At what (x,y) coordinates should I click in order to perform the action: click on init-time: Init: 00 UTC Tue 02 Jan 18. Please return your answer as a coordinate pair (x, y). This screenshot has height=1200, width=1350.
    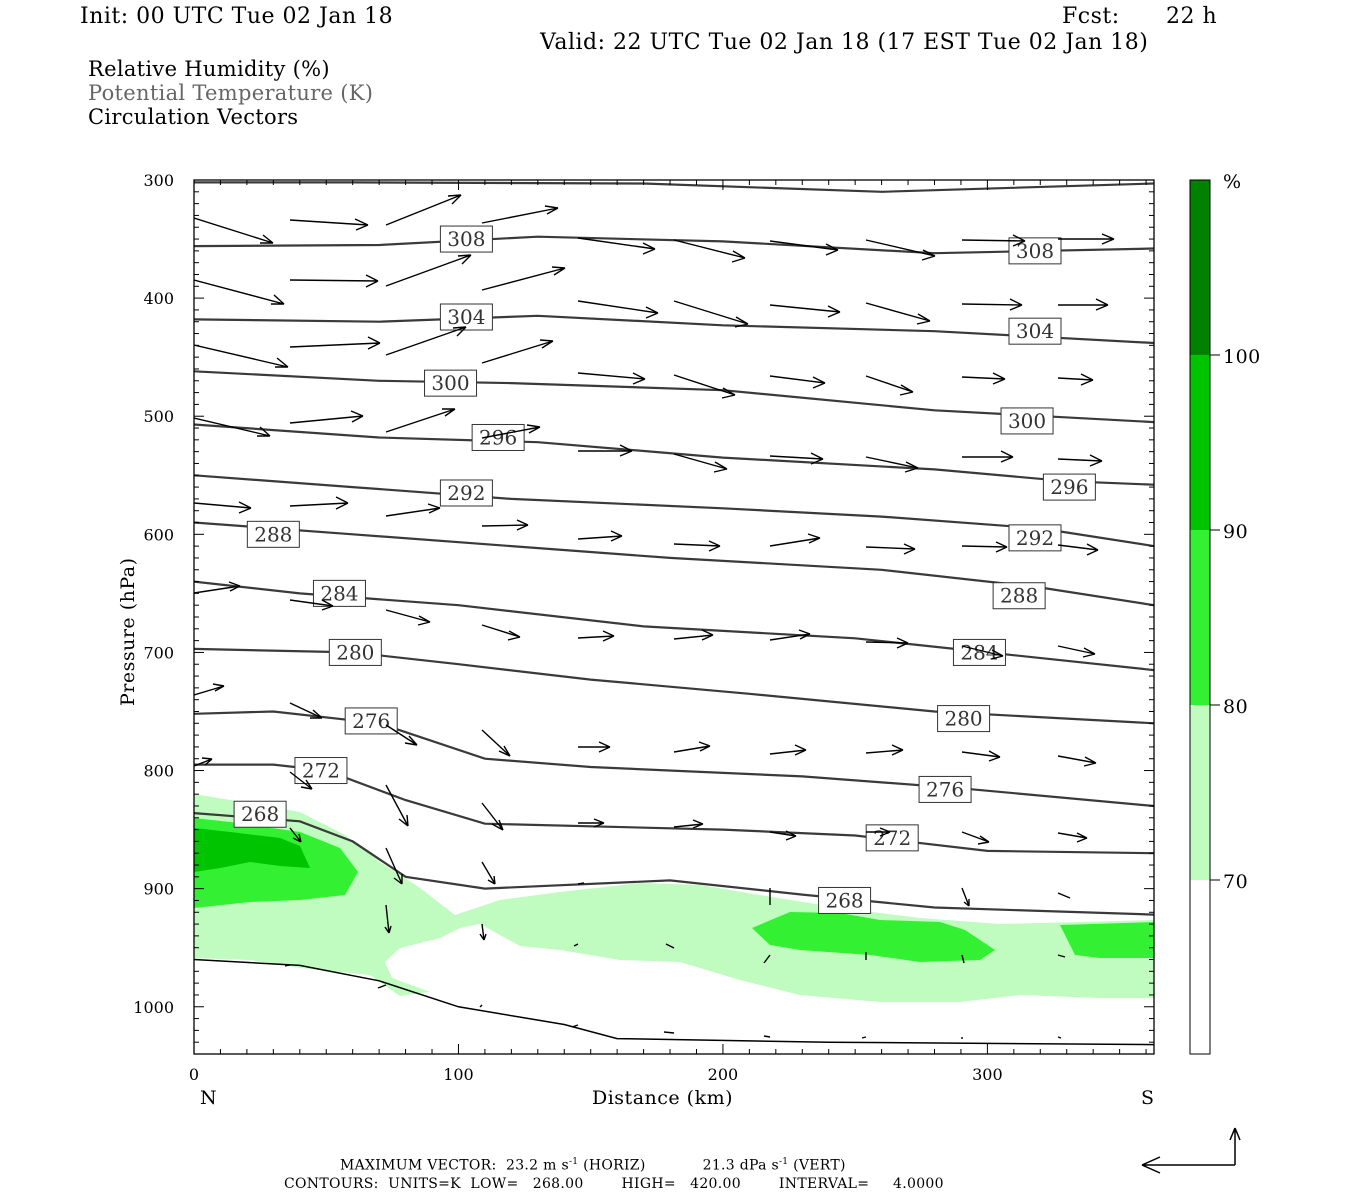
    Looking at the image, I should click on (237, 16).